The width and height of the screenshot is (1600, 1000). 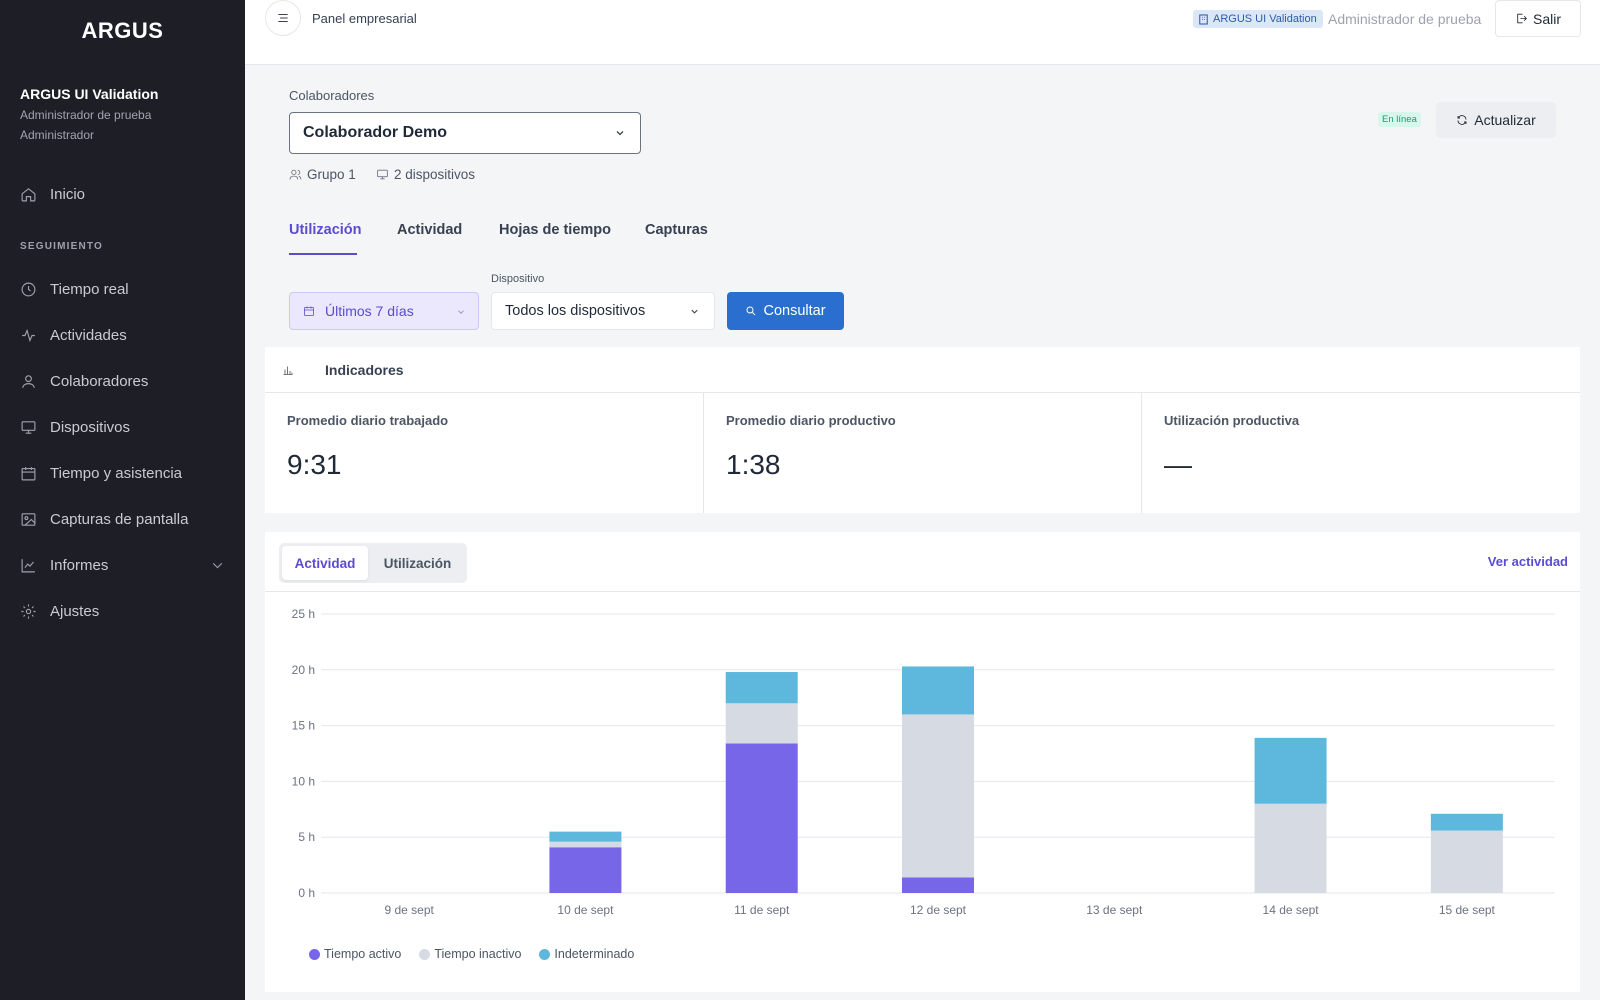 What do you see at coordinates (364, 18) in the screenshot?
I see `page-title: Panel empresarial` at bounding box center [364, 18].